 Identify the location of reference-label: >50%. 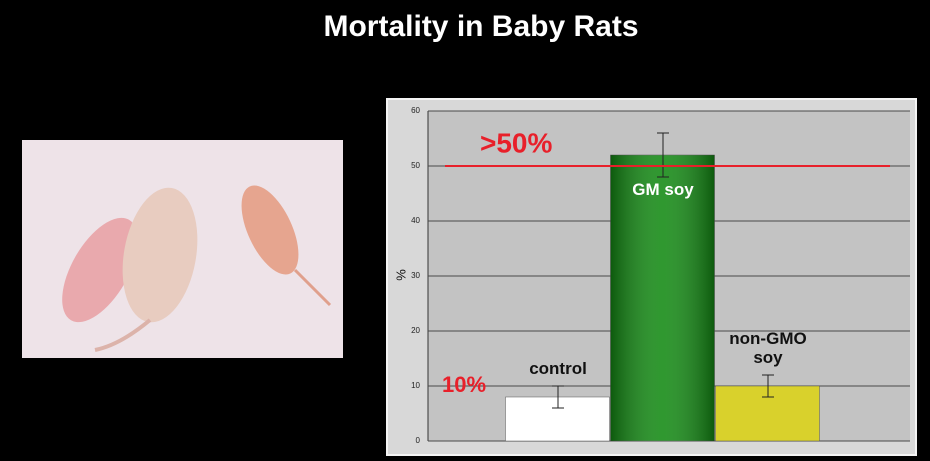
(516, 142).